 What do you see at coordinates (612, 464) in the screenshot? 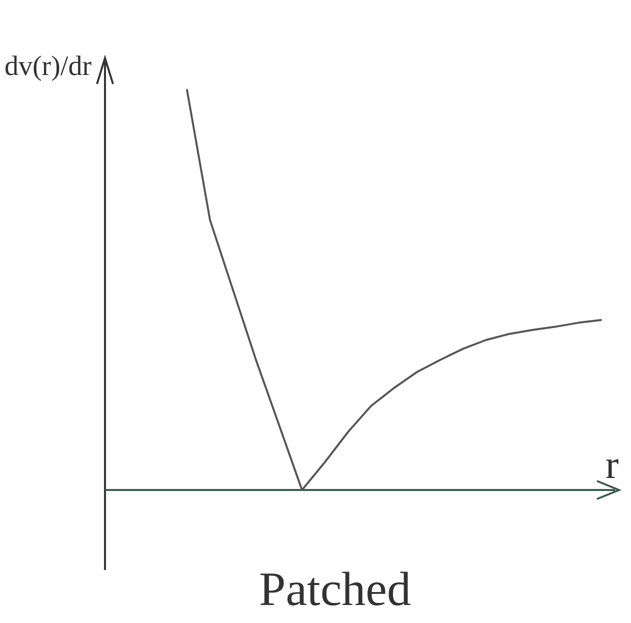
I see `x-axis-title: r` at bounding box center [612, 464].